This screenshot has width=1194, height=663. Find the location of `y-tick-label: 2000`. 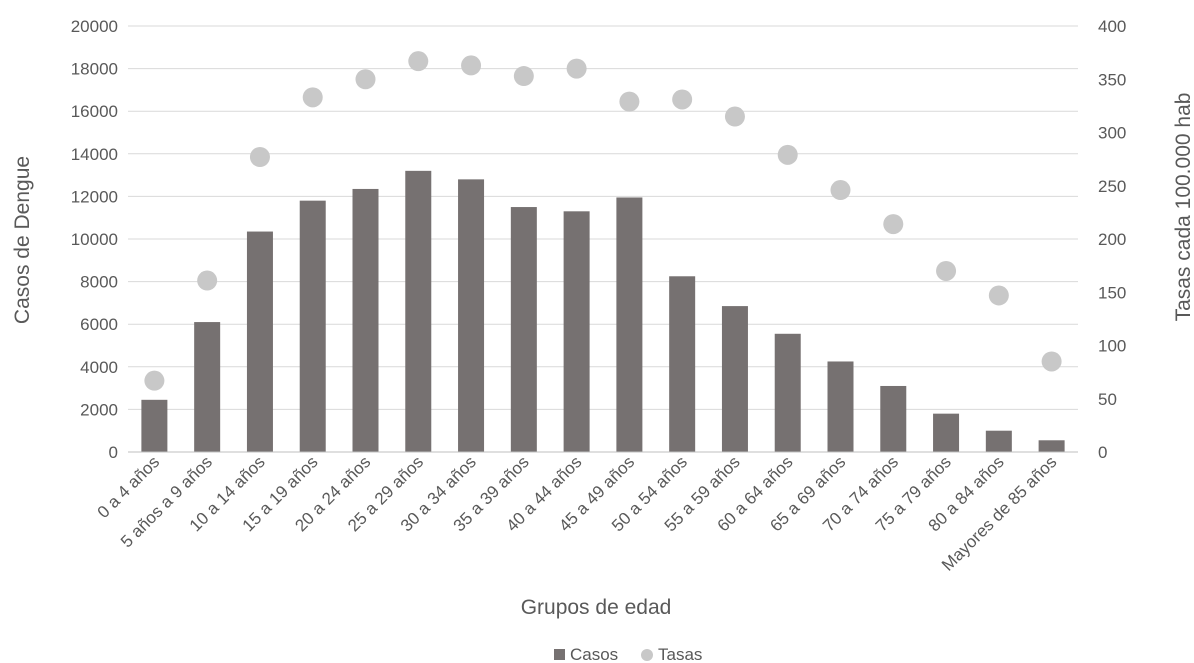

y-tick-label: 2000 is located at coordinates (99, 409).